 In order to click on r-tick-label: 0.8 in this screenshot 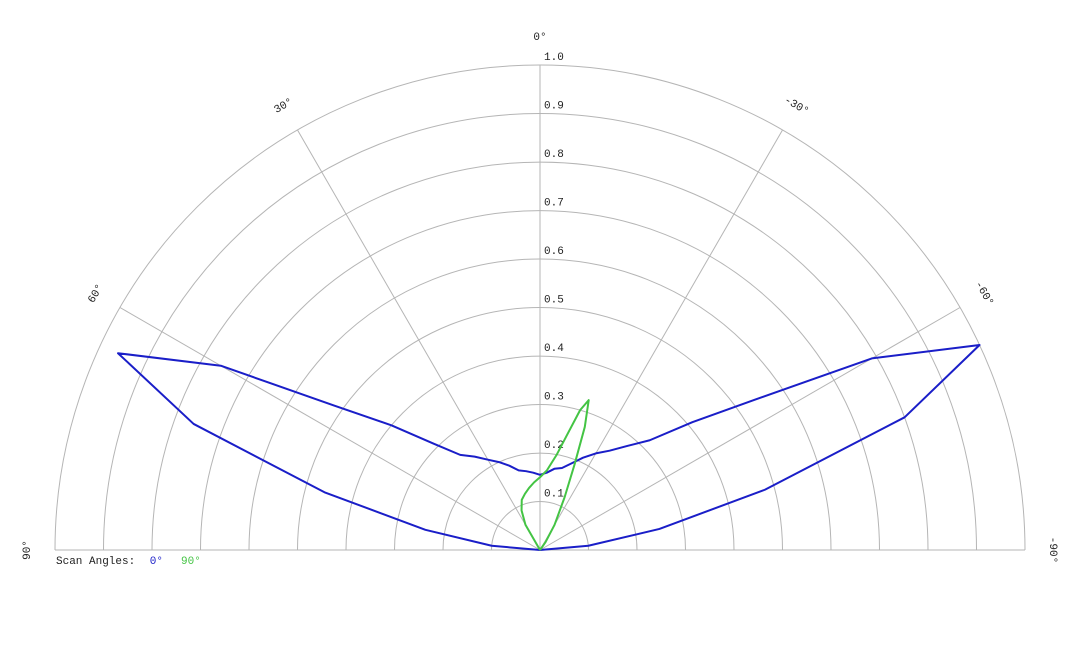, I will do `click(554, 155)`.